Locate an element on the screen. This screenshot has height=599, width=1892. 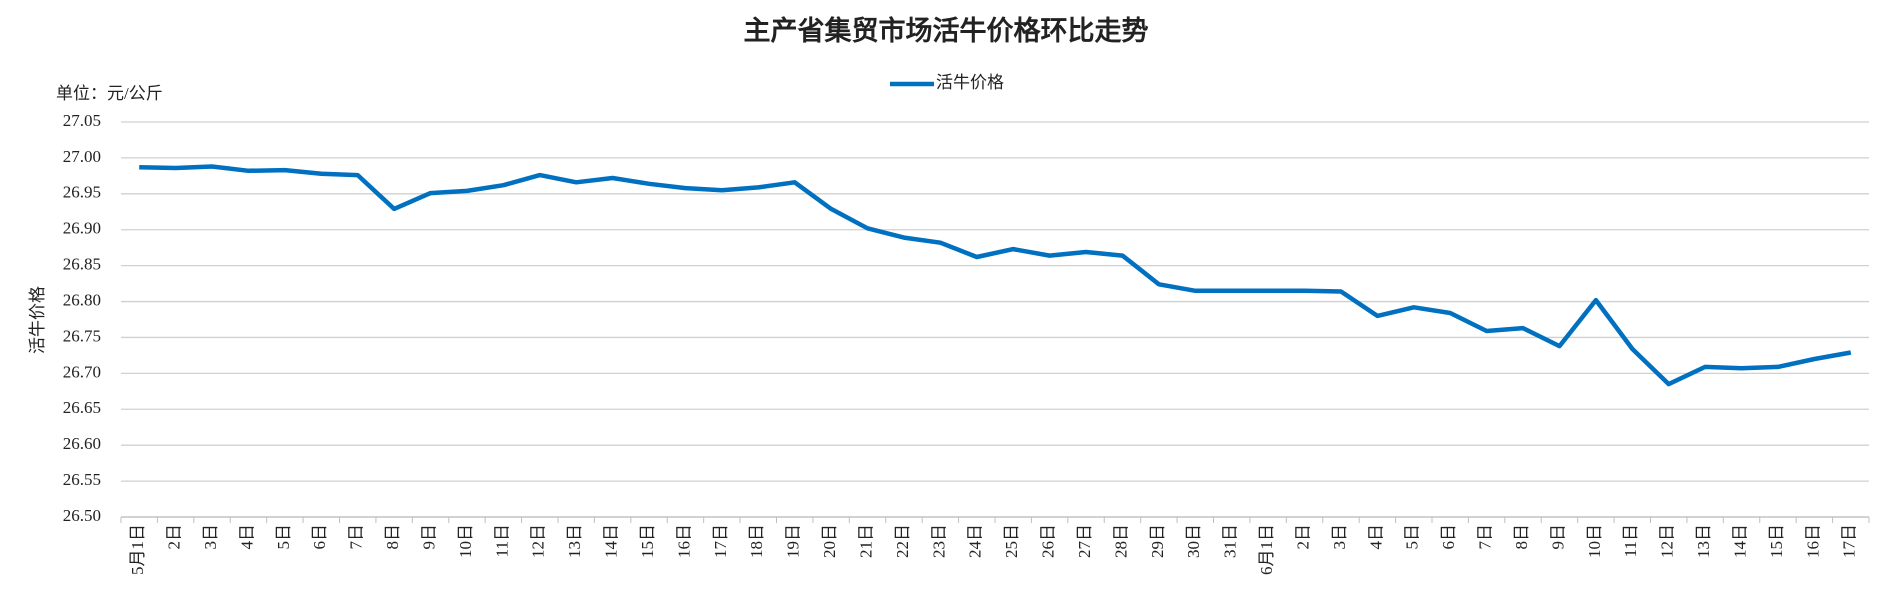
x-tick-label: 23日 is located at coordinates (938, 541).